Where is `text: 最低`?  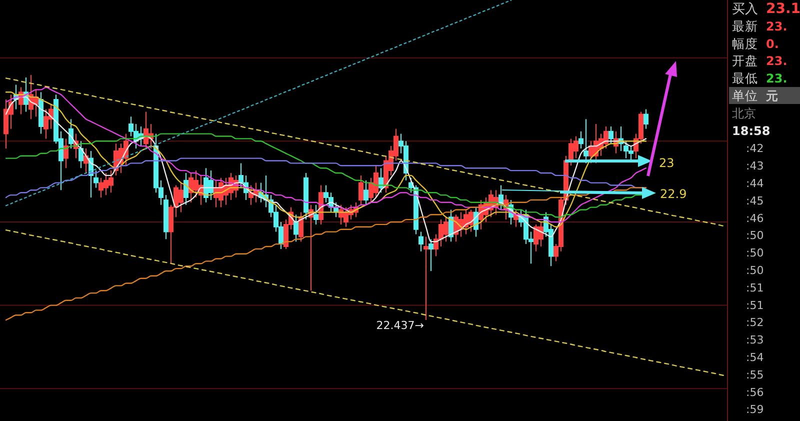 text: 最低 is located at coordinates (745, 78).